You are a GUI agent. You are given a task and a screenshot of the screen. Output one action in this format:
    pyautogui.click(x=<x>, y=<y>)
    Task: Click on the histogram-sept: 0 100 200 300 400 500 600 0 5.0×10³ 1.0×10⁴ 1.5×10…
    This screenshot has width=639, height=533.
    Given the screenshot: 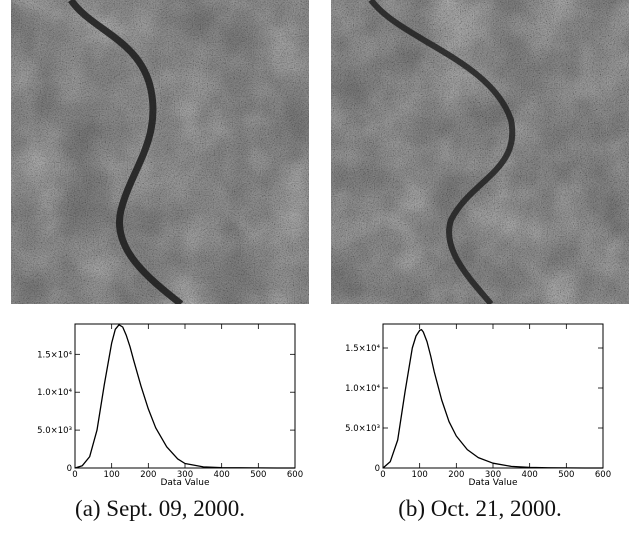 What is the action you would take?
    pyautogui.click(x=164, y=404)
    